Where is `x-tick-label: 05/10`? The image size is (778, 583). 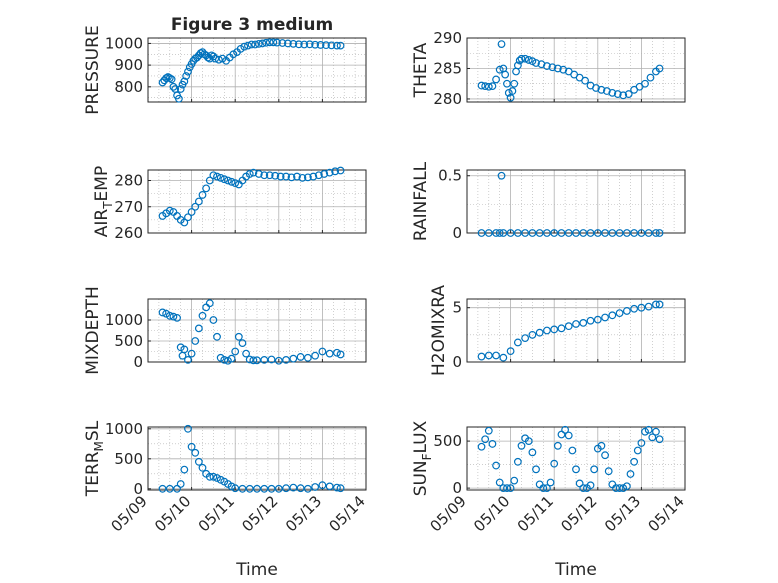
x-tick-label: 05/10 is located at coordinates (172, 513).